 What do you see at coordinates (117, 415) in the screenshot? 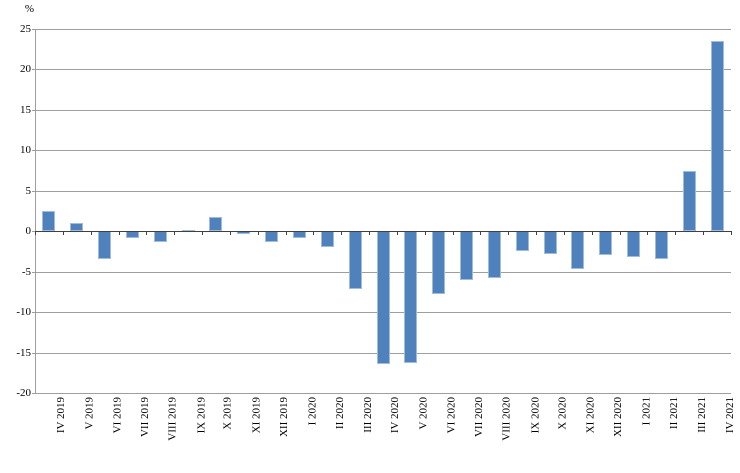
I see `x-tick-label: VI 2019` at bounding box center [117, 415].